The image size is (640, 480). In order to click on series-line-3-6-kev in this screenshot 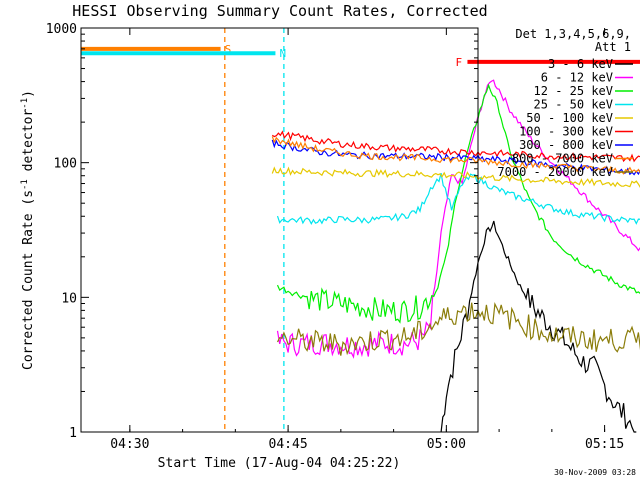, I will do `click(538, 326)`.